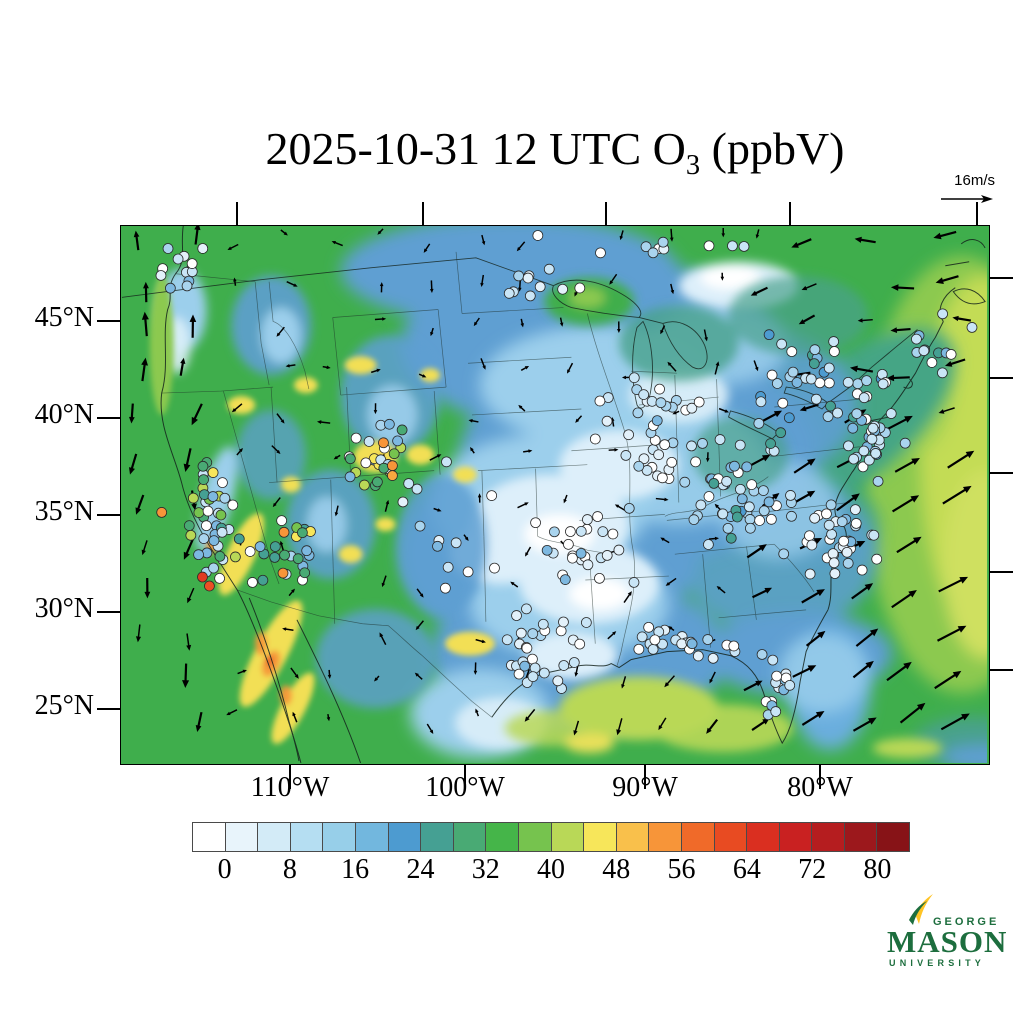 The image size is (1024, 1024). Describe the element at coordinates (475, 148) in the screenshot. I see `title-datetime: 2025-10-31 12 UTC O` at that location.